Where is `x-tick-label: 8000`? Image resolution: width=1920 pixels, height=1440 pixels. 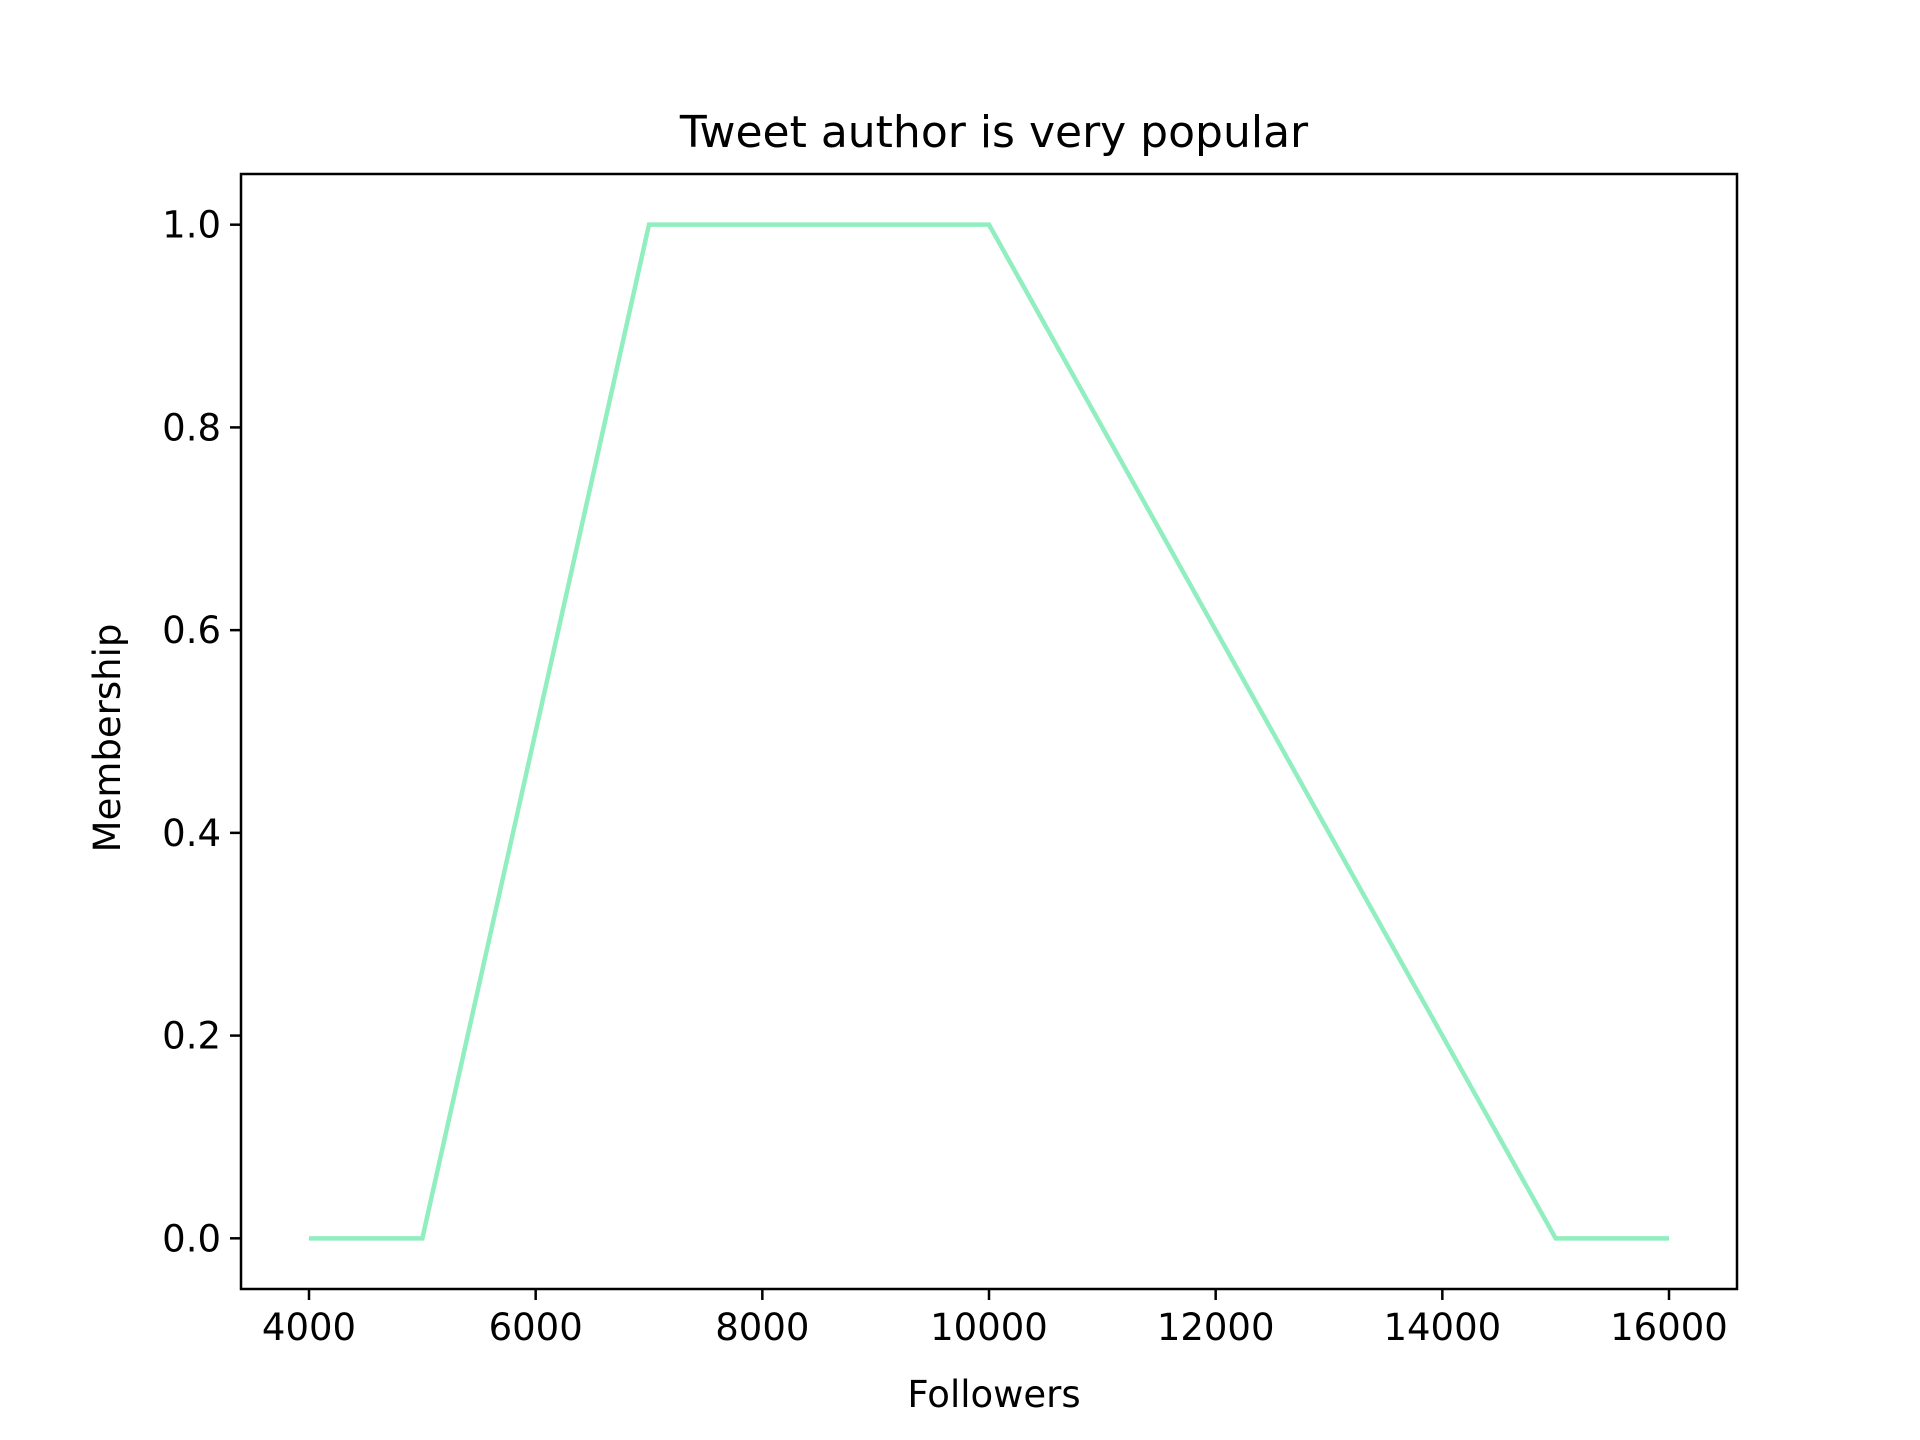
x-tick-label: 8000 is located at coordinates (762, 1327).